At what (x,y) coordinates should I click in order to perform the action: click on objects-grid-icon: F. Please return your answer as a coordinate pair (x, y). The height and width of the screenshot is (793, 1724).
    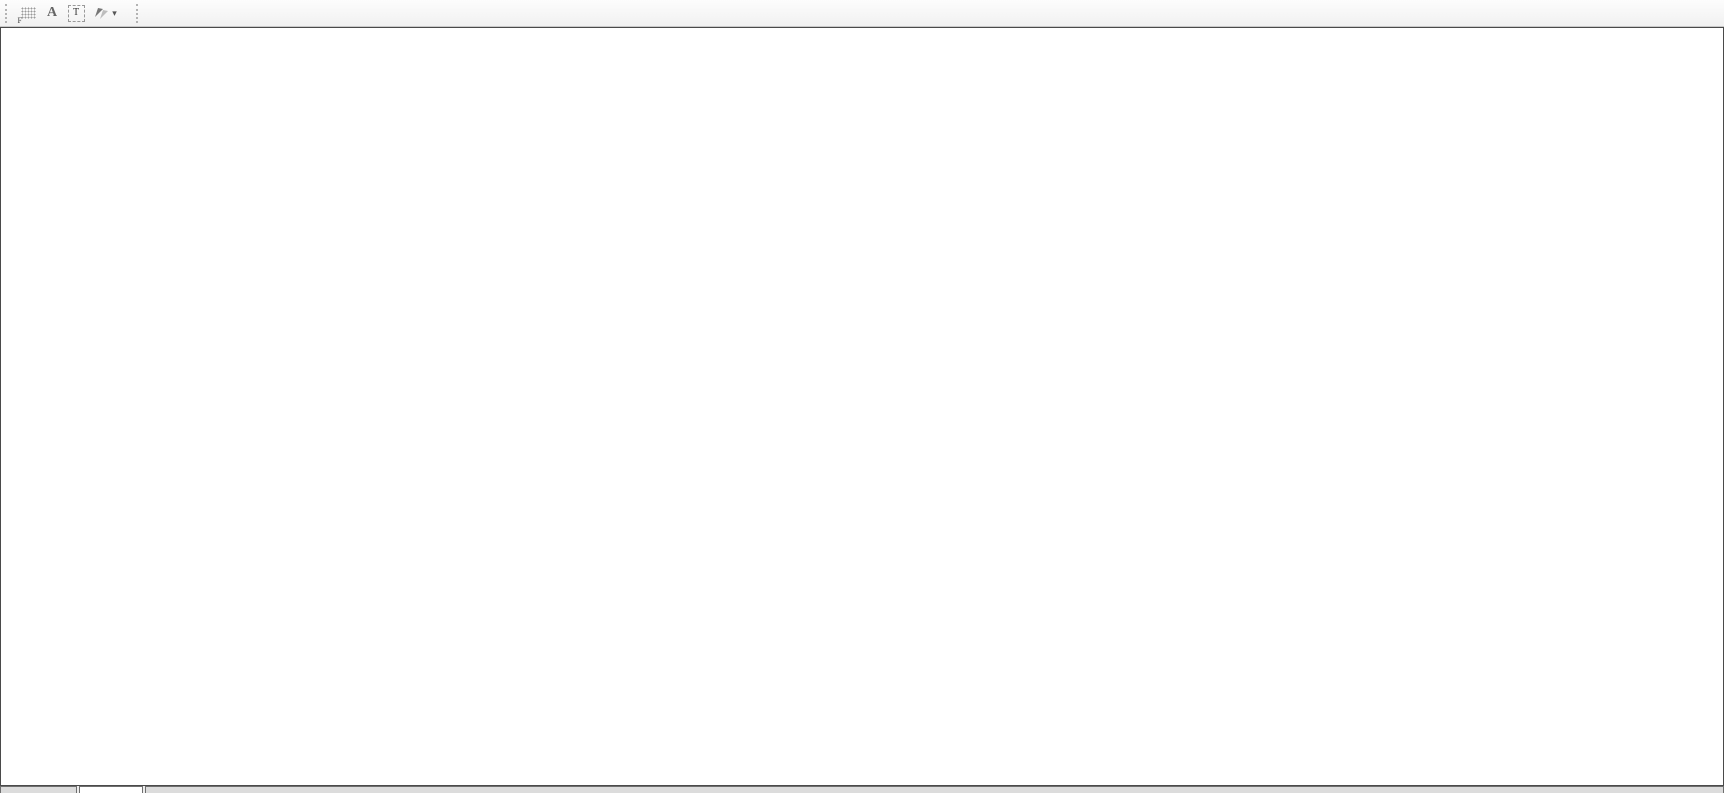
    Looking at the image, I should click on (28, 14).